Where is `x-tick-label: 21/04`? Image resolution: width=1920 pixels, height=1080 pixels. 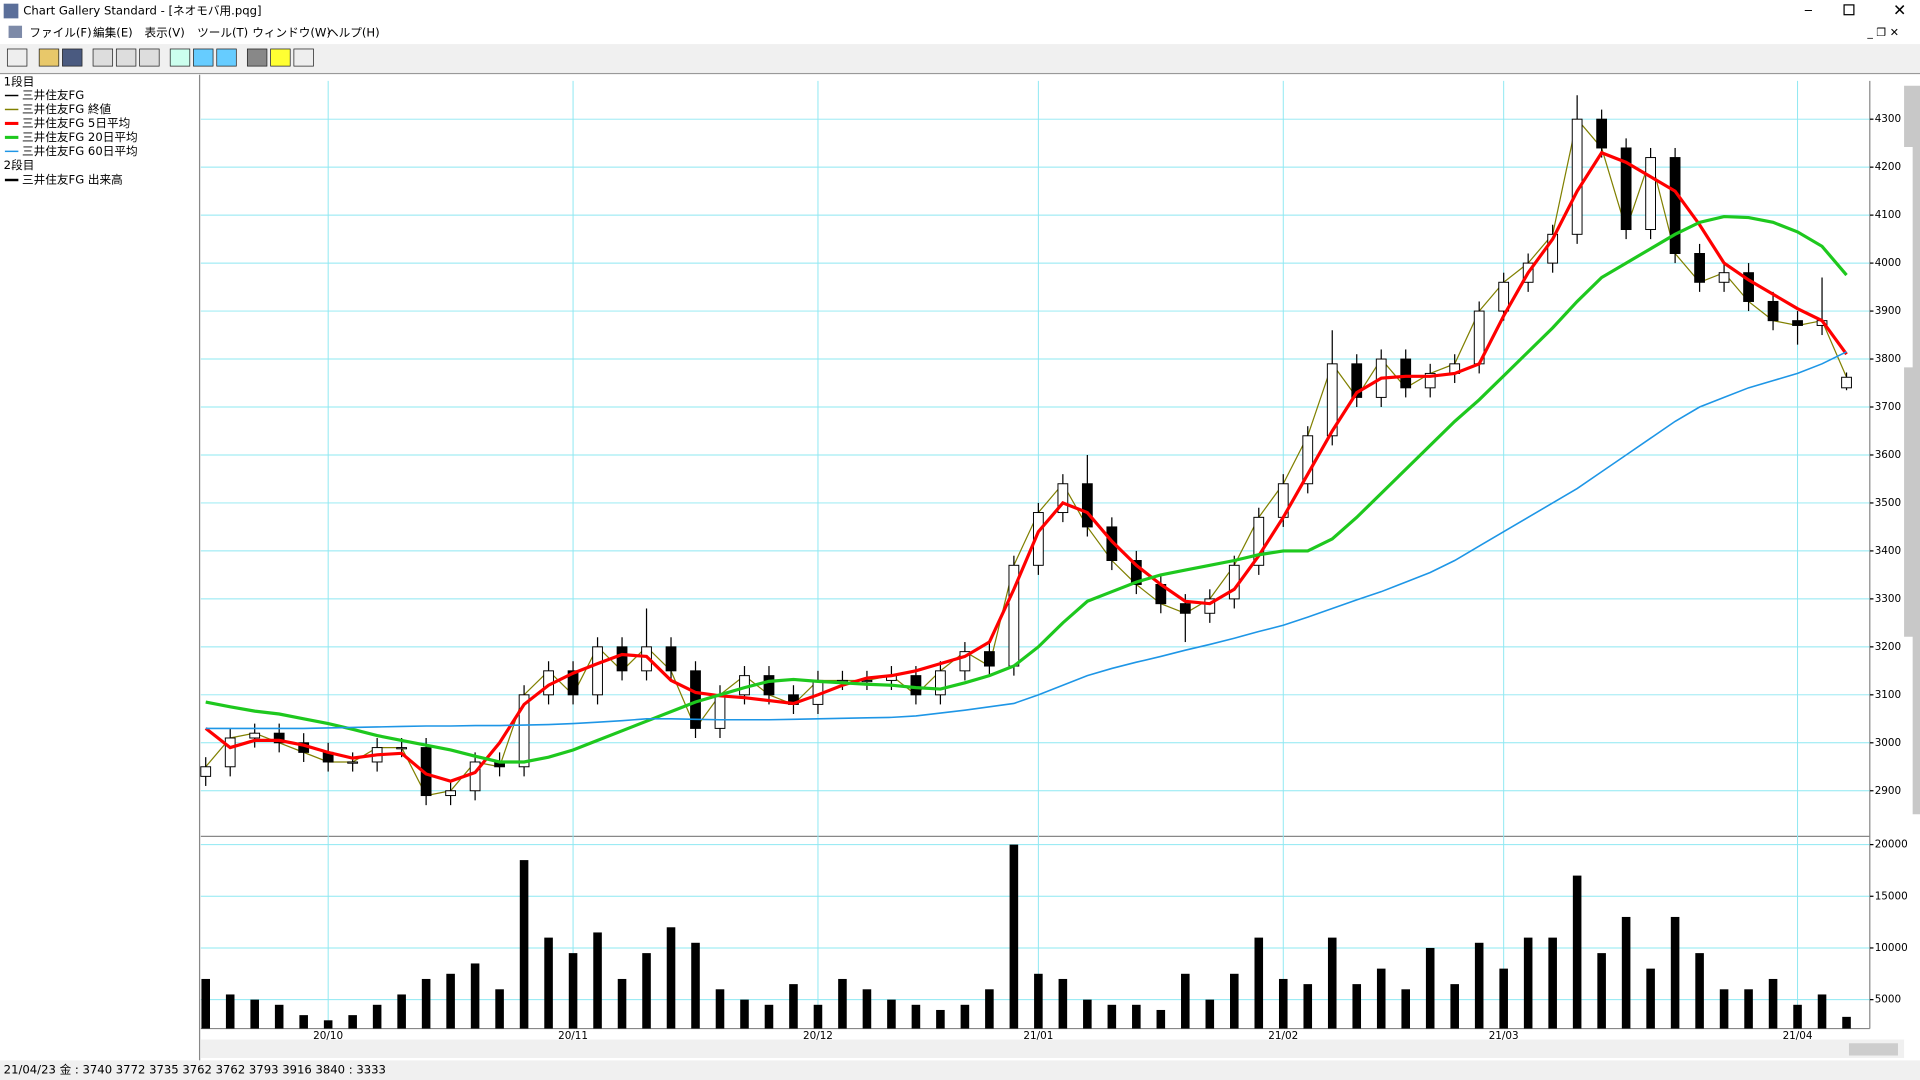 x-tick-label: 21/04 is located at coordinates (1798, 1036).